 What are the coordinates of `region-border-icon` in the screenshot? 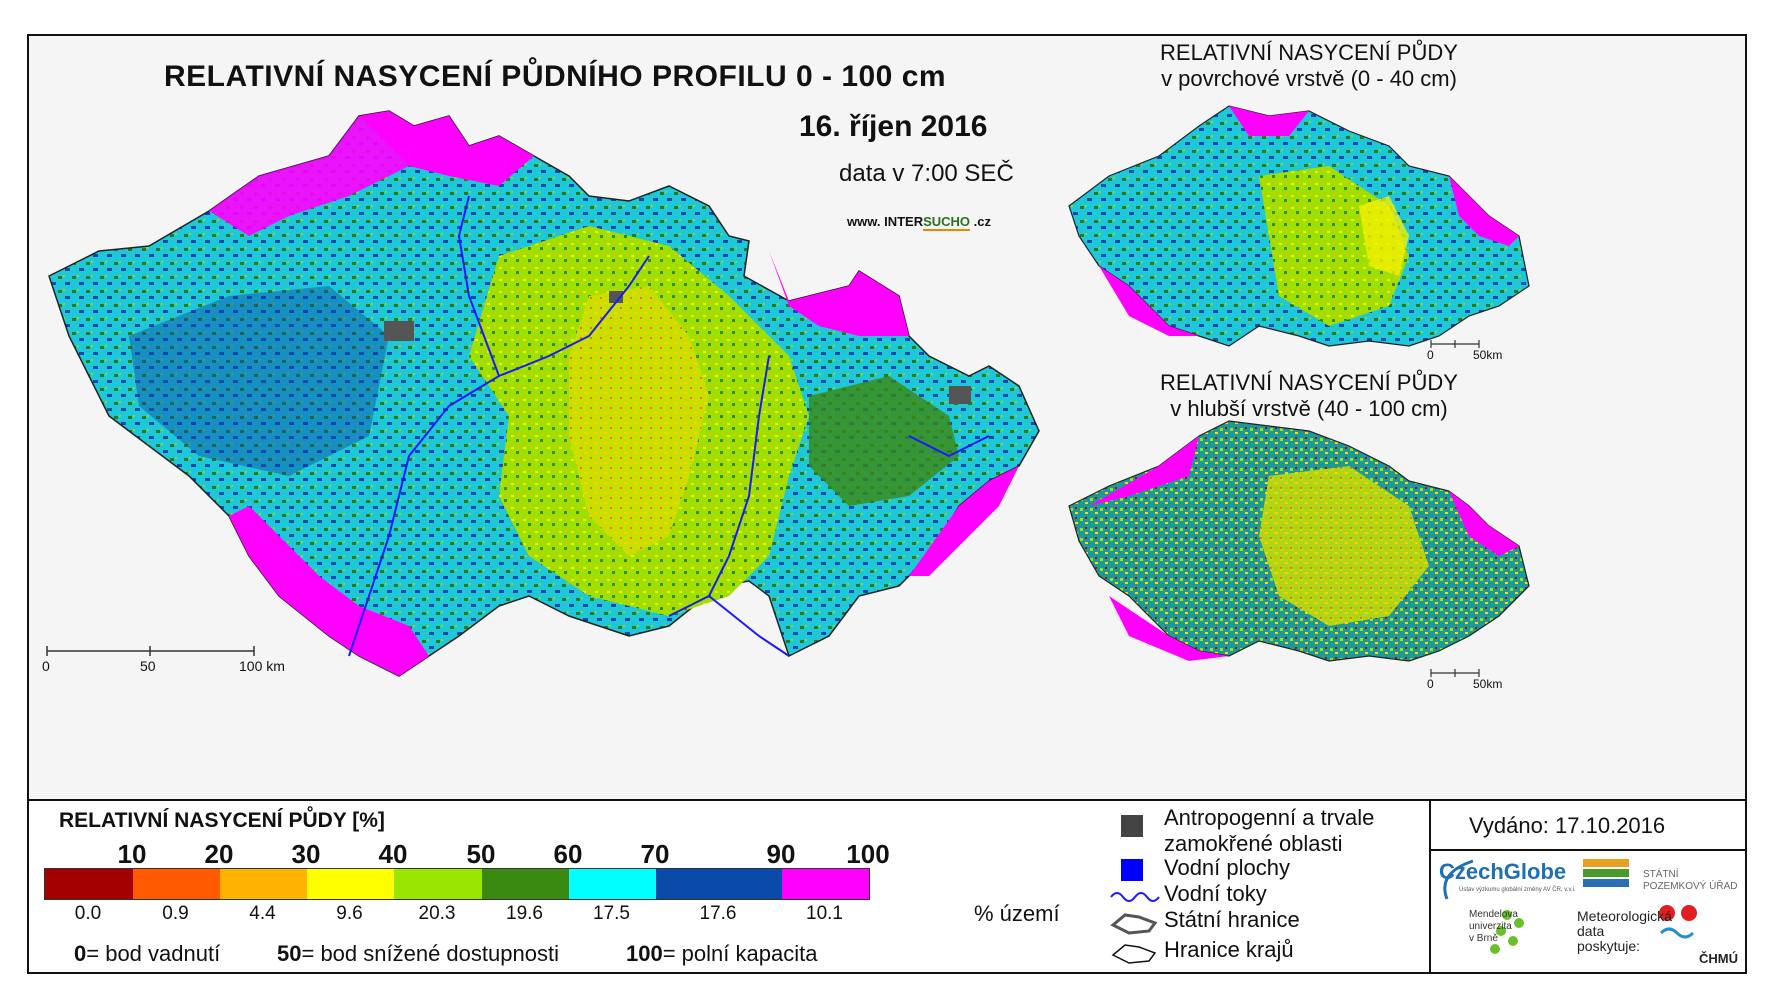 It's located at (1134, 954).